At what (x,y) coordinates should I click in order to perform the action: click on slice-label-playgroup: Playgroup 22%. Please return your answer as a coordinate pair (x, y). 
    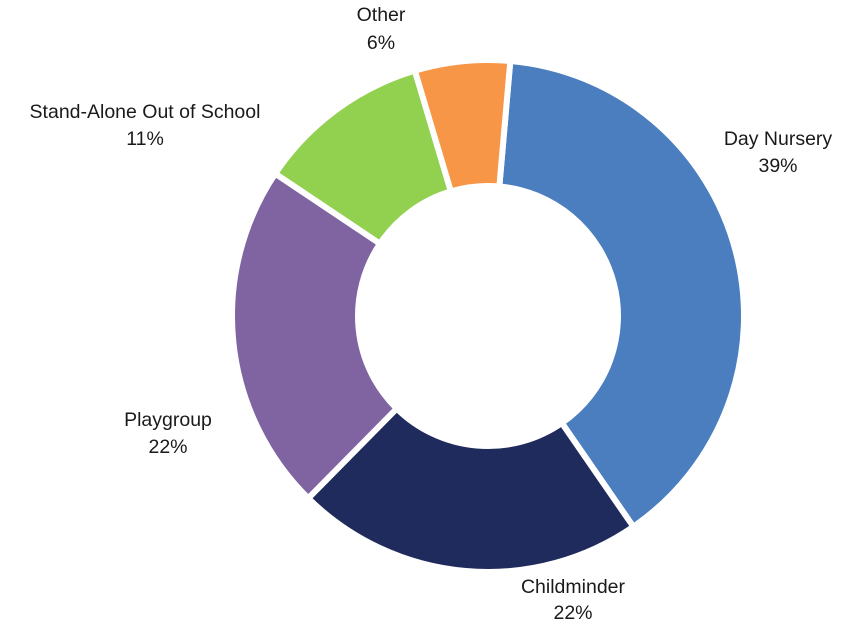
    Looking at the image, I should click on (168, 433).